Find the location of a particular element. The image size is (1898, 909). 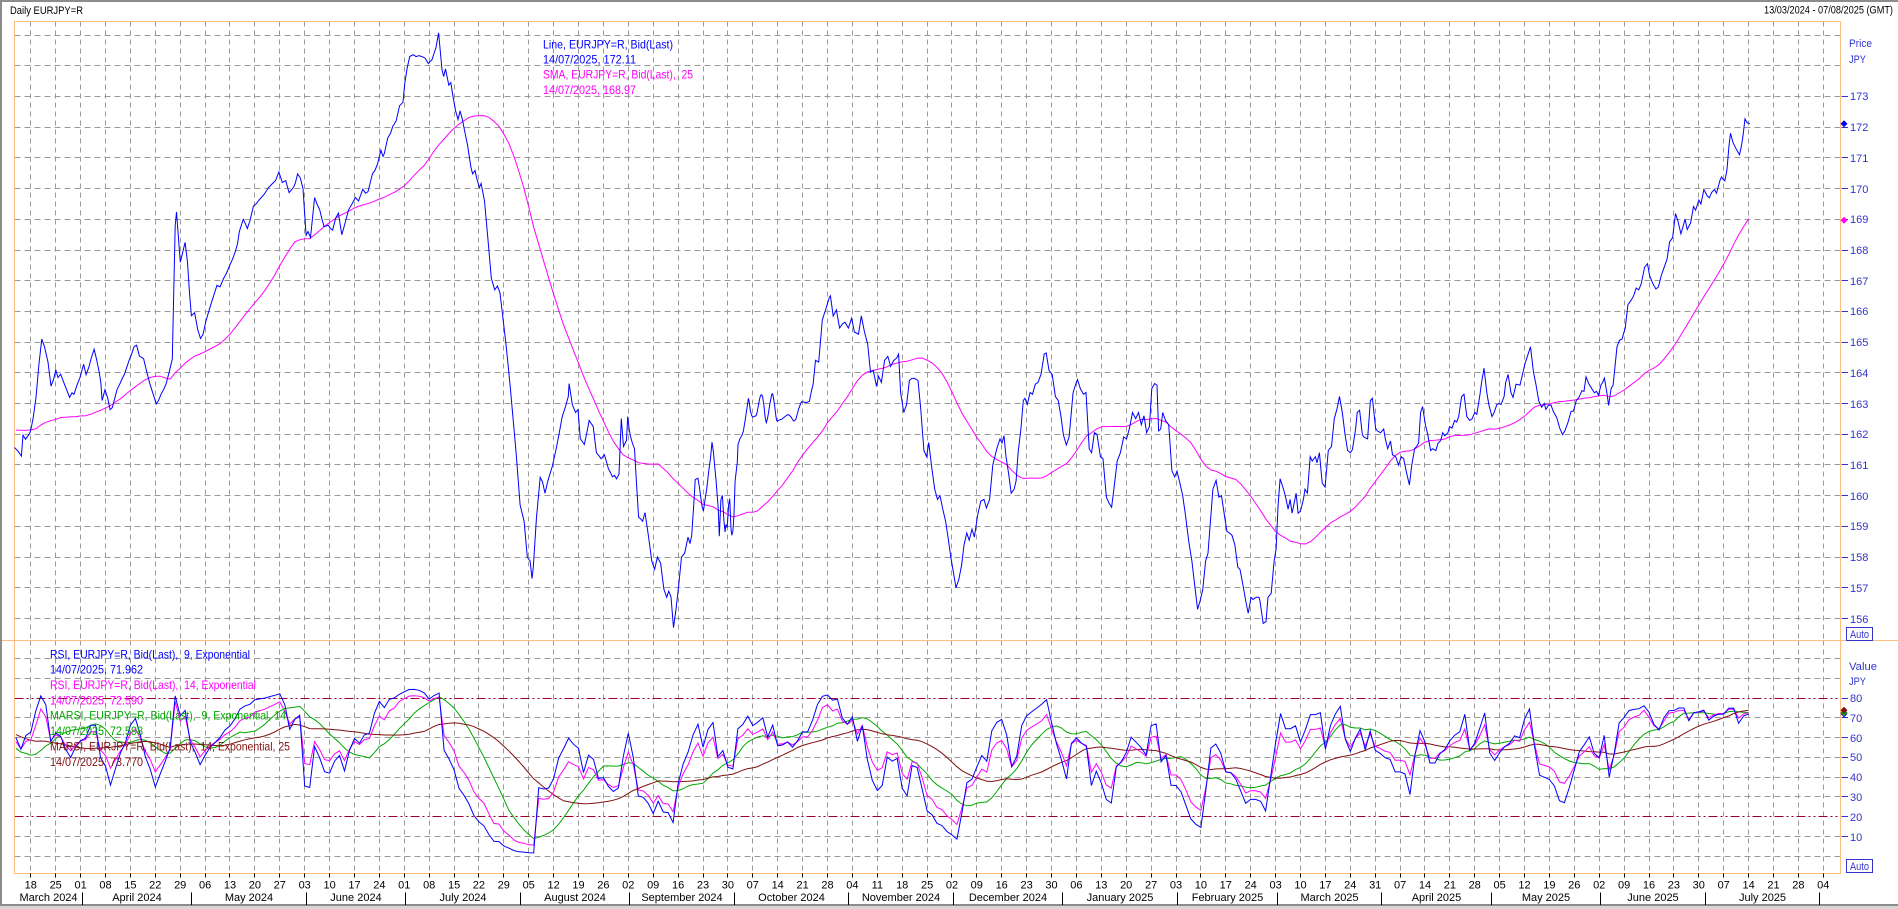

svg-text: 14/07/2025, 72.598 is located at coordinates (96, 731).